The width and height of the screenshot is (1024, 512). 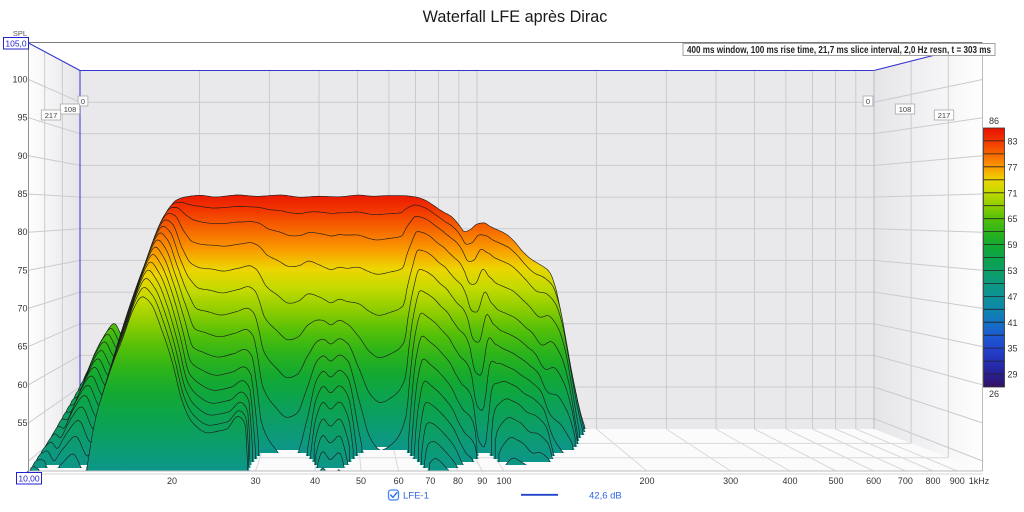 I want to click on svg-text: 600, so click(x=873, y=481).